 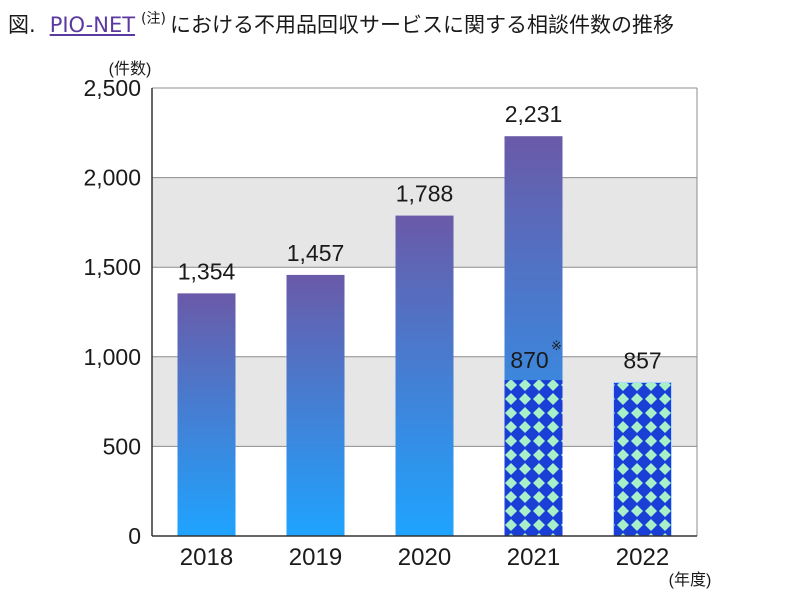 I want to click on y-tick-label: 1,000, so click(x=112, y=357).